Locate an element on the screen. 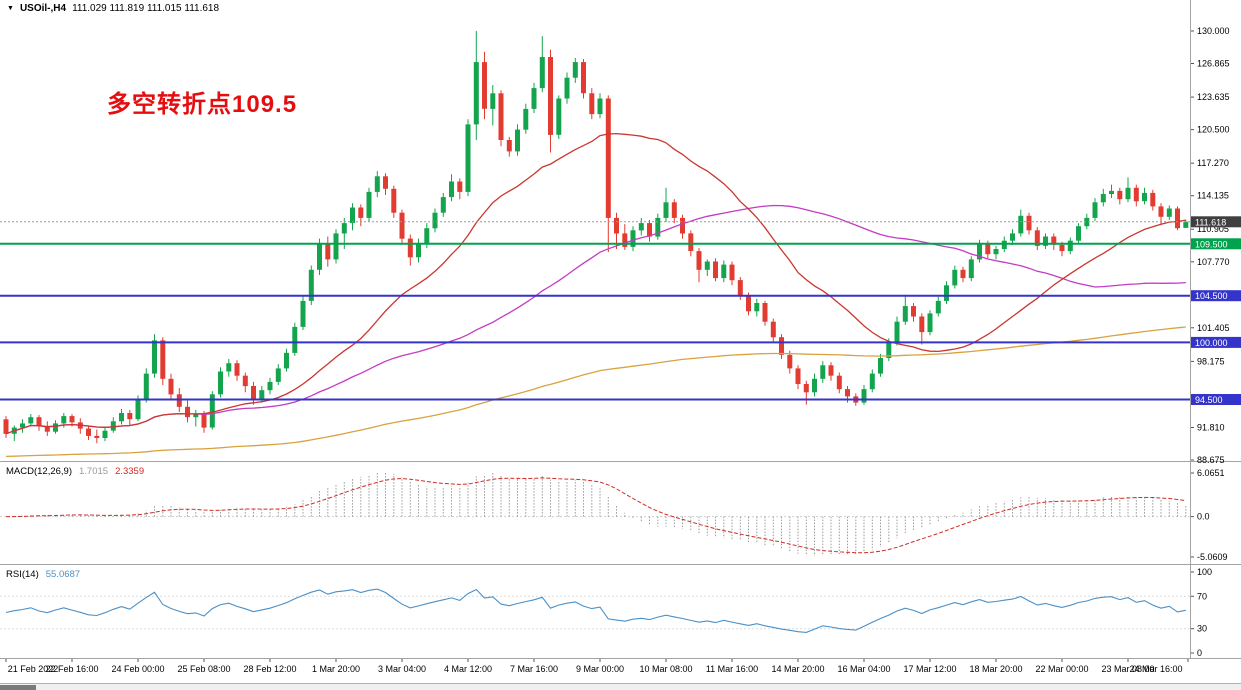 The height and width of the screenshot is (690, 1241). rsi-indicator-label: RSI(14) 55.0687 is located at coordinates (43, 574).